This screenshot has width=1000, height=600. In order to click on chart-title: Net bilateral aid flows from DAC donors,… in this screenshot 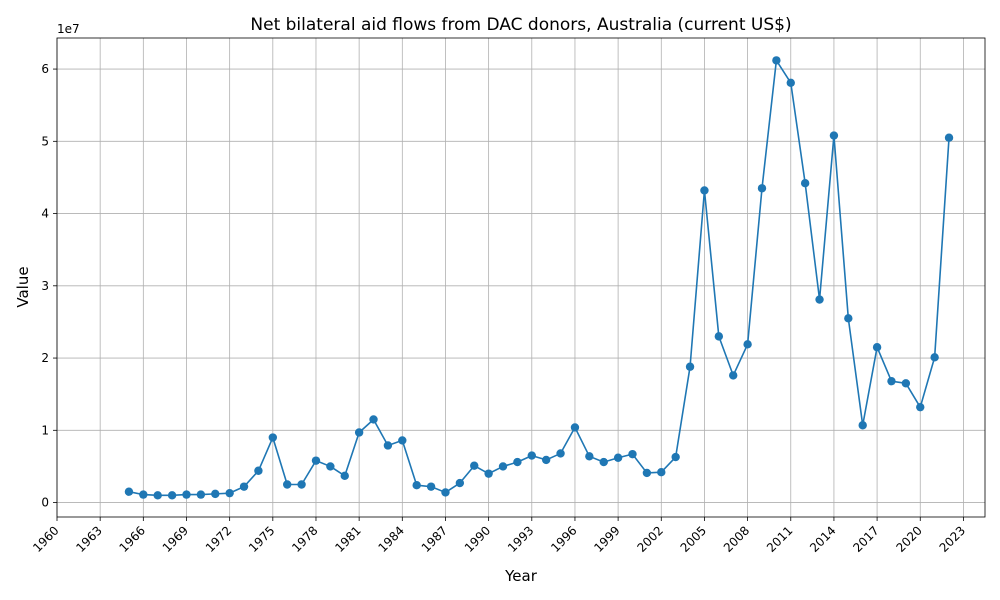, I will do `click(520, 25)`.